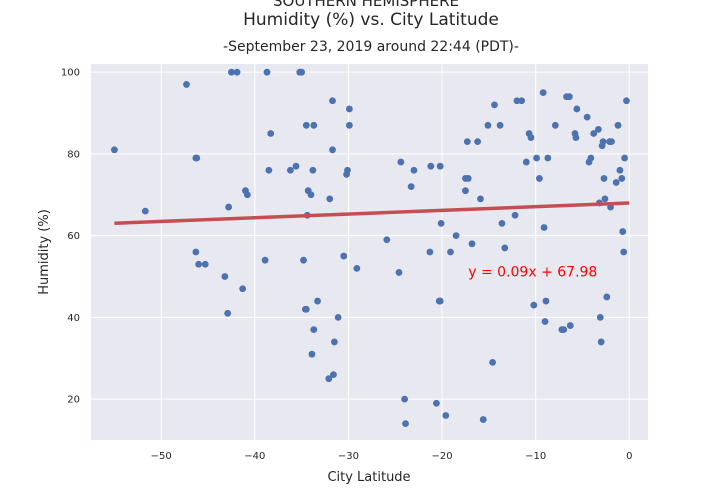 The image size is (720, 504). I want to click on y-tick-label: 20, so click(73, 400).